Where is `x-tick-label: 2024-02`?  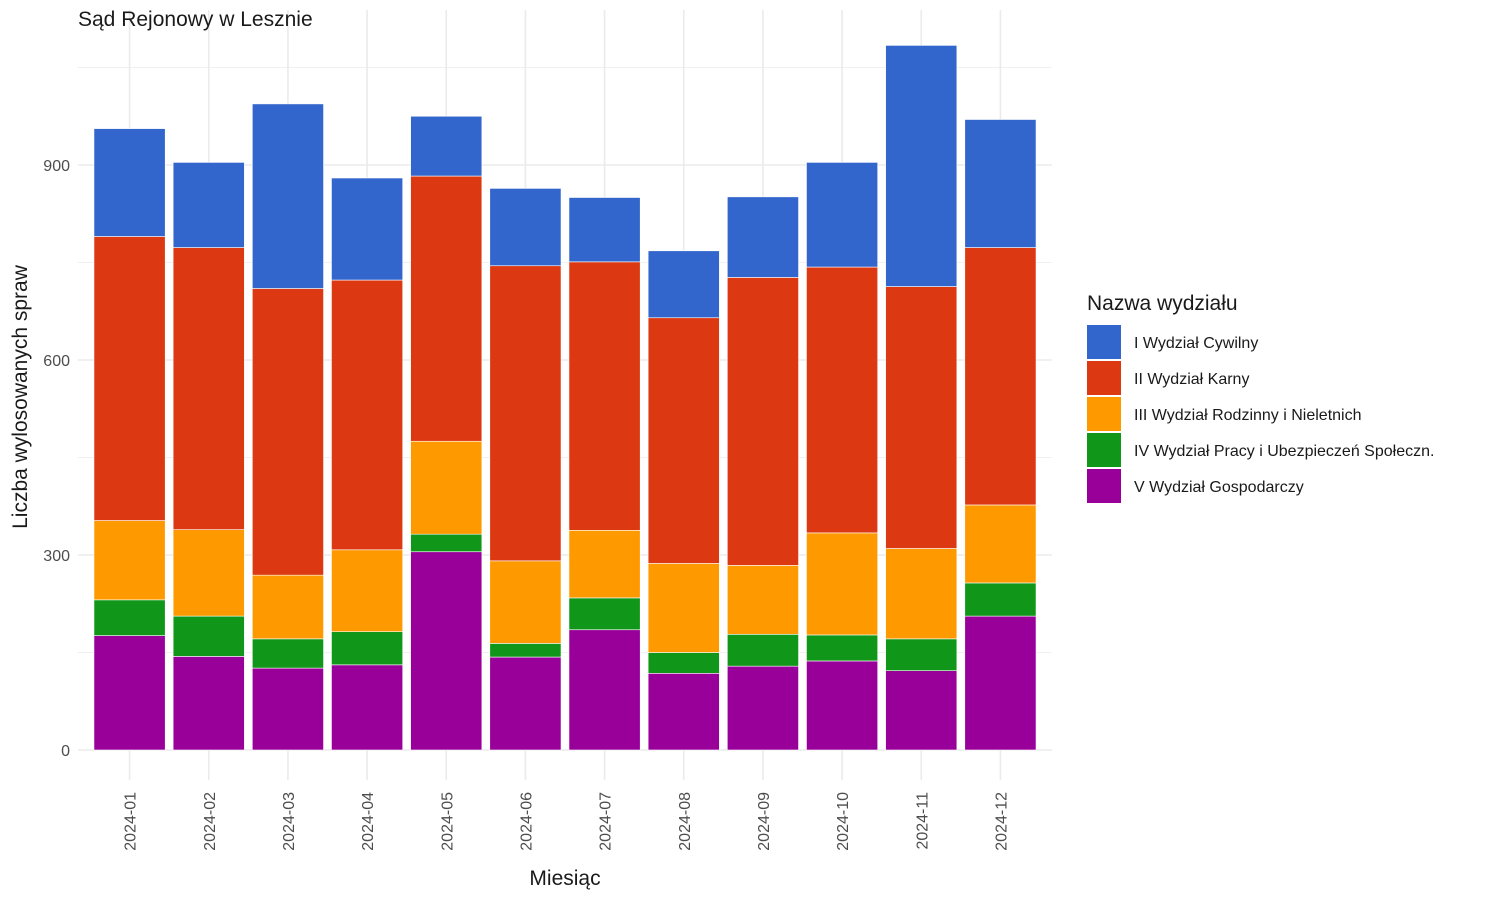 x-tick-label: 2024-02 is located at coordinates (210, 821).